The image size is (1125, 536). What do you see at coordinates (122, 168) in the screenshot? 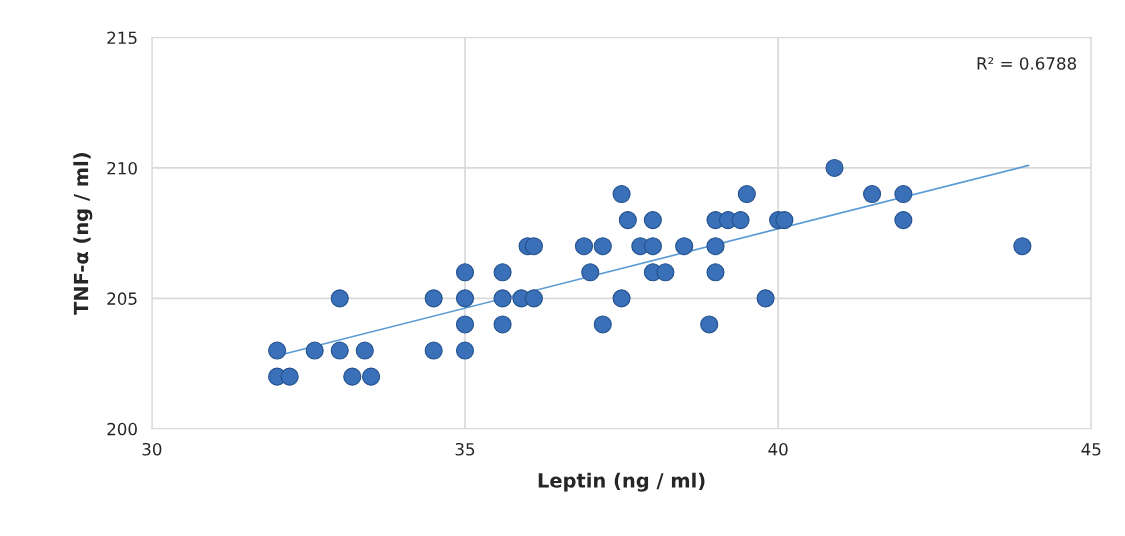
I see `y-tick-label: 210` at bounding box center [122, 168].